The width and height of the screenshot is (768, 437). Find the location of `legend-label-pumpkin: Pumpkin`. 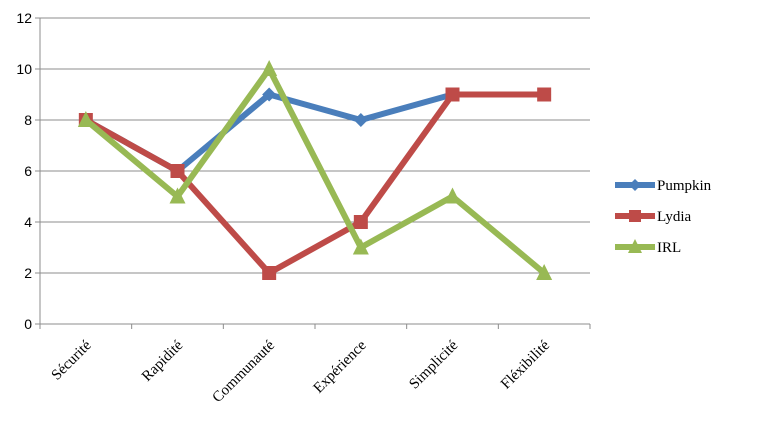

legend-label-pumpkin: Pumpkin is located at coordinates (684, 186).